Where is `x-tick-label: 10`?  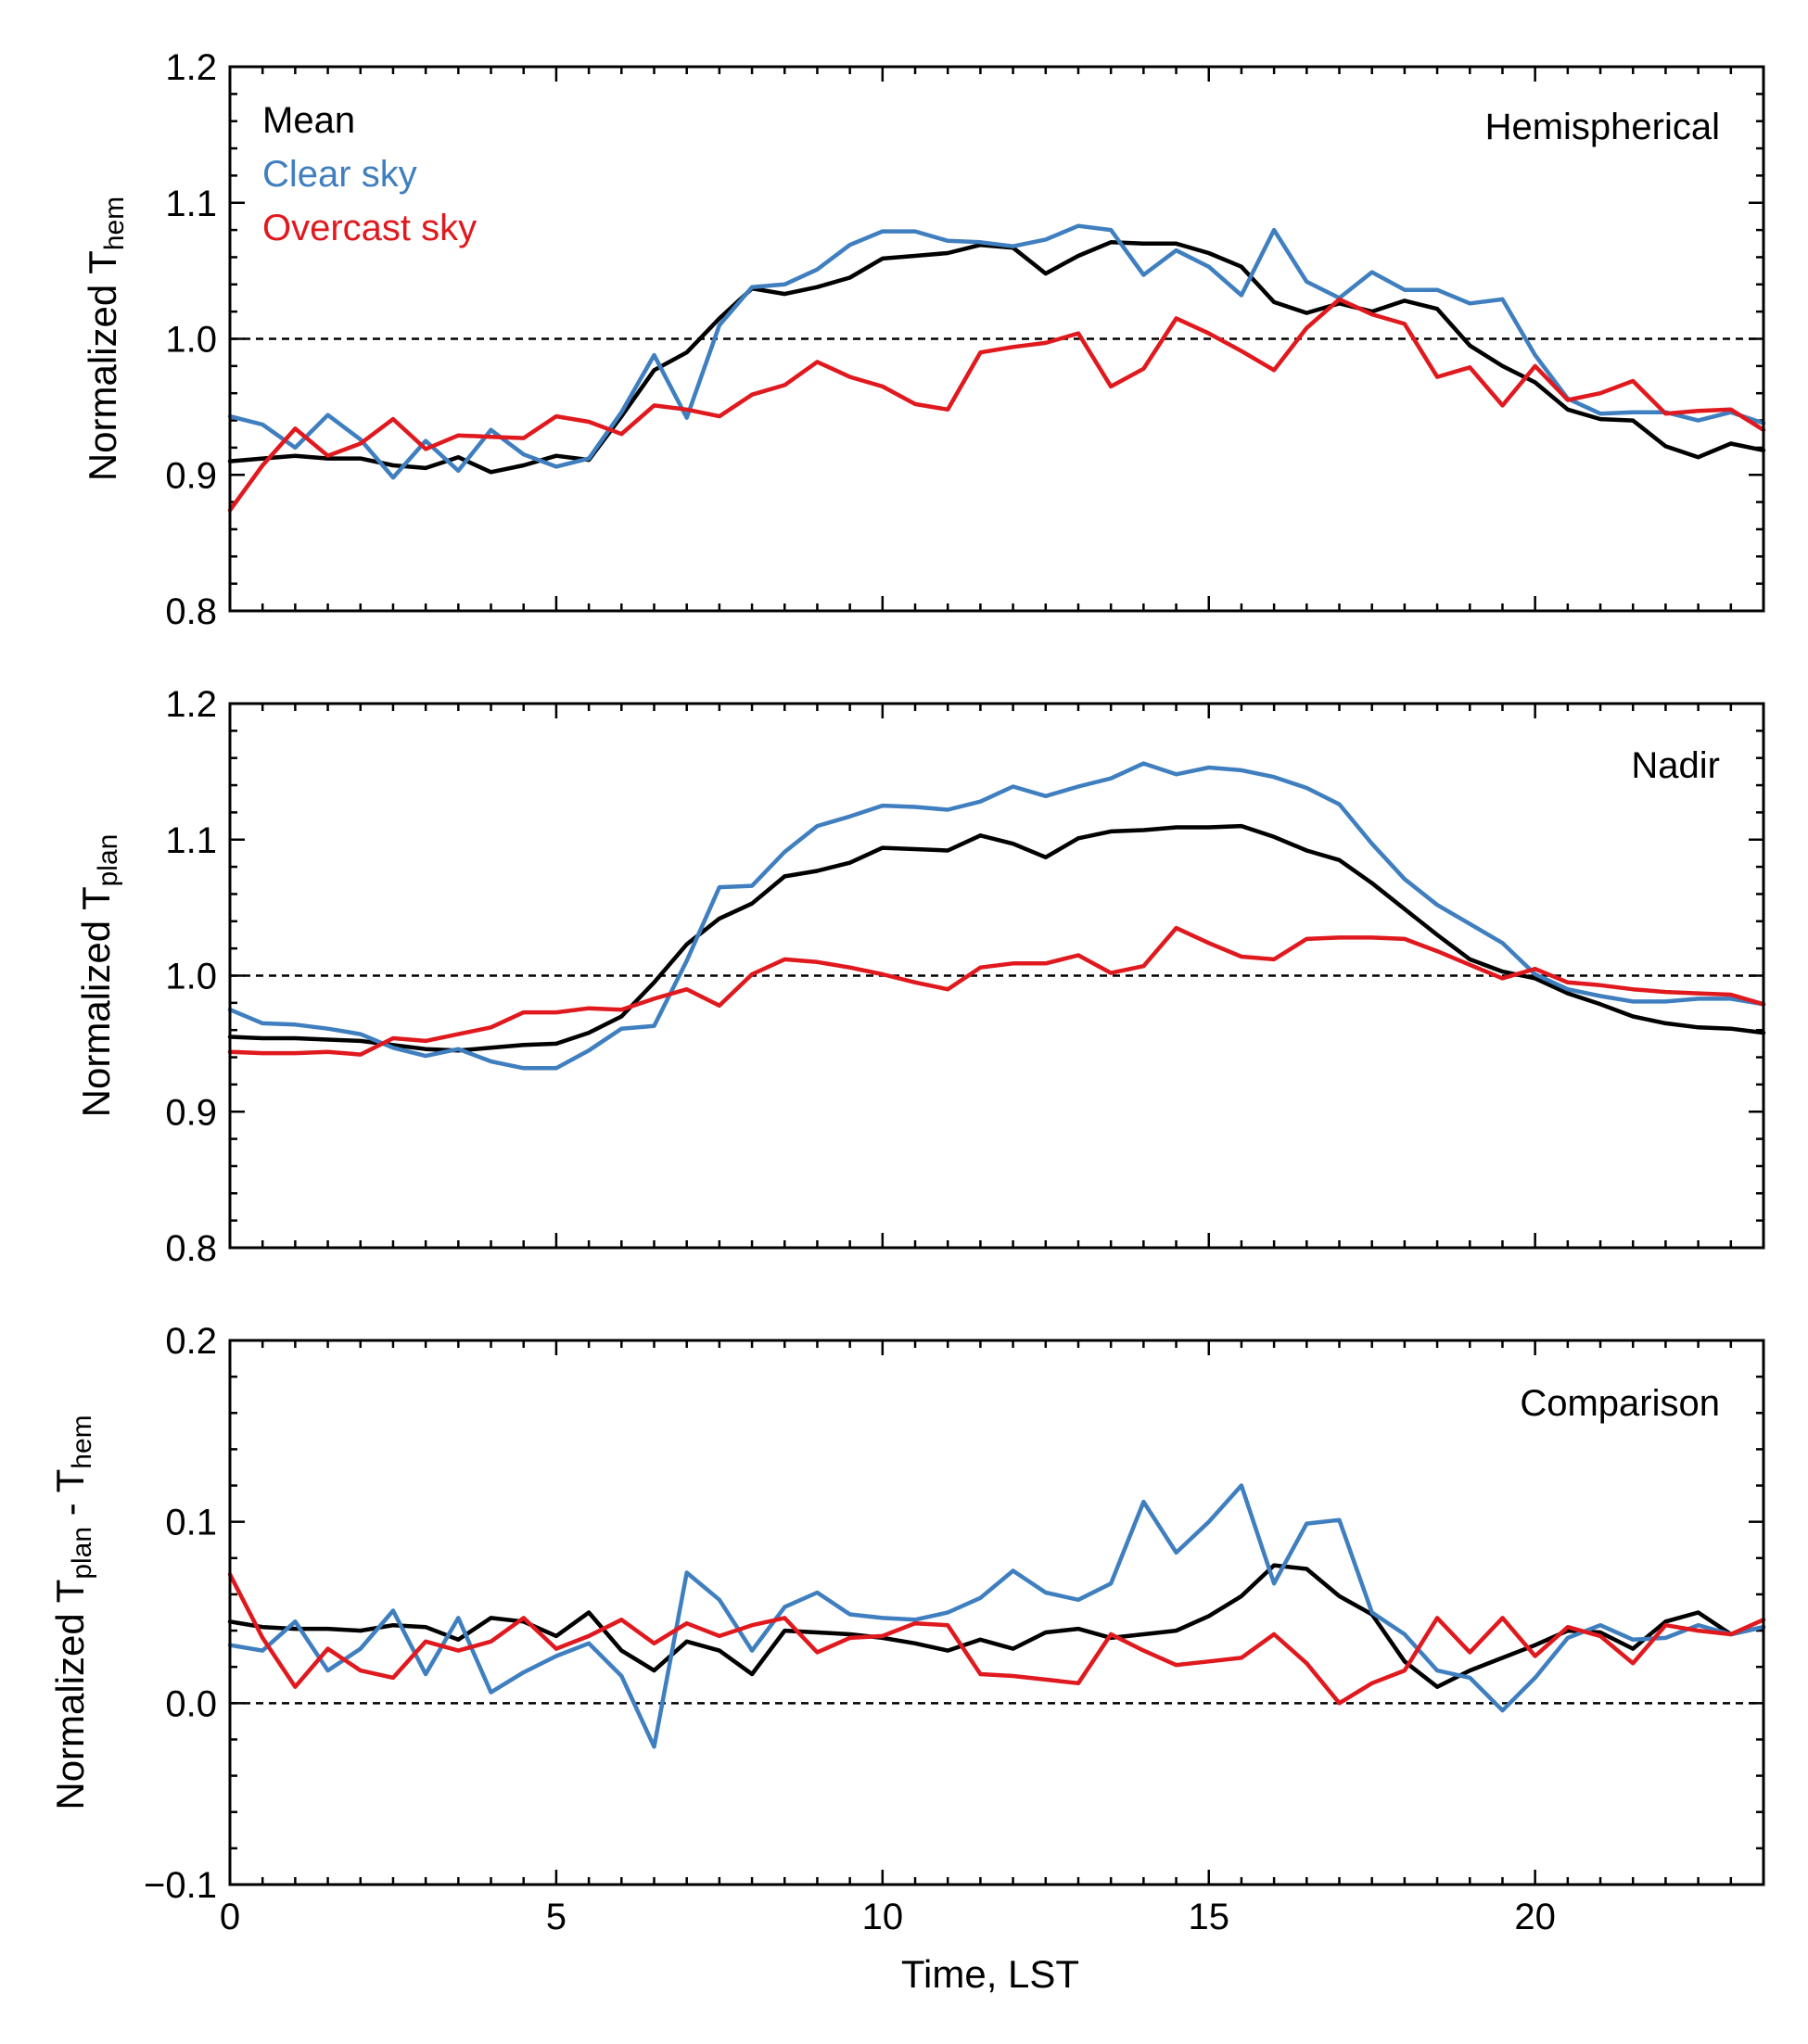 x-tick-label: 10 is located at coordinates (883, 1917).